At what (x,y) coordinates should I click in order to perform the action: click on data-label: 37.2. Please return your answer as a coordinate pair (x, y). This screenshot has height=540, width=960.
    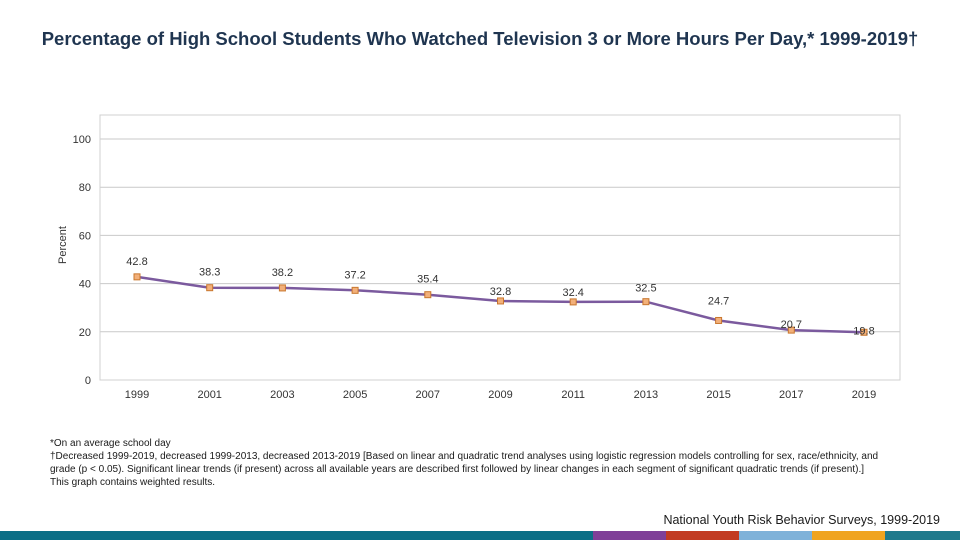
    Looking at the image, I should click on (354, 275).